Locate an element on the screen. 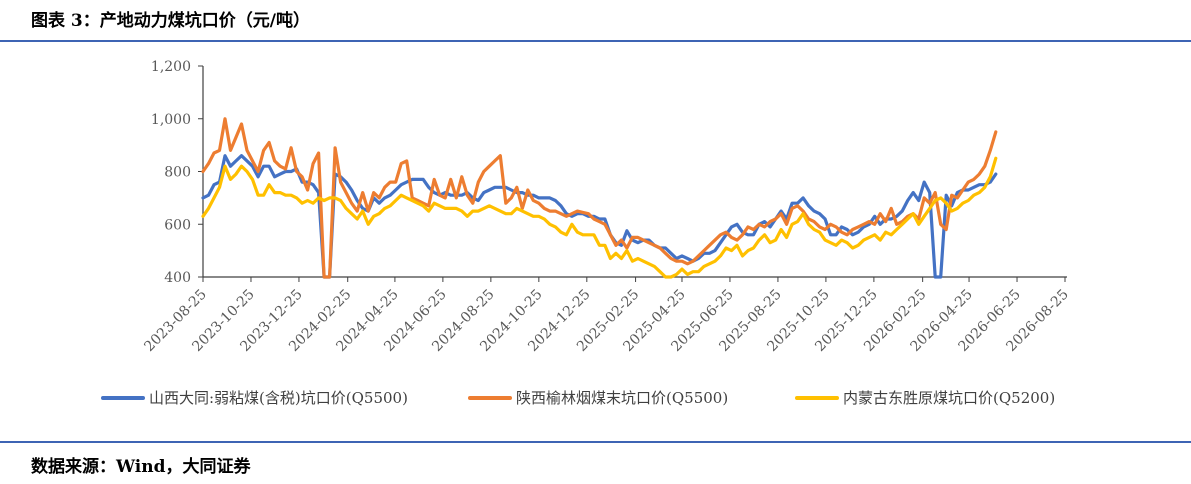 This screenshot has width=1191, height=484. y-axis: 400 600 800 1,000 1,200 is located at coordinates (177, 172).